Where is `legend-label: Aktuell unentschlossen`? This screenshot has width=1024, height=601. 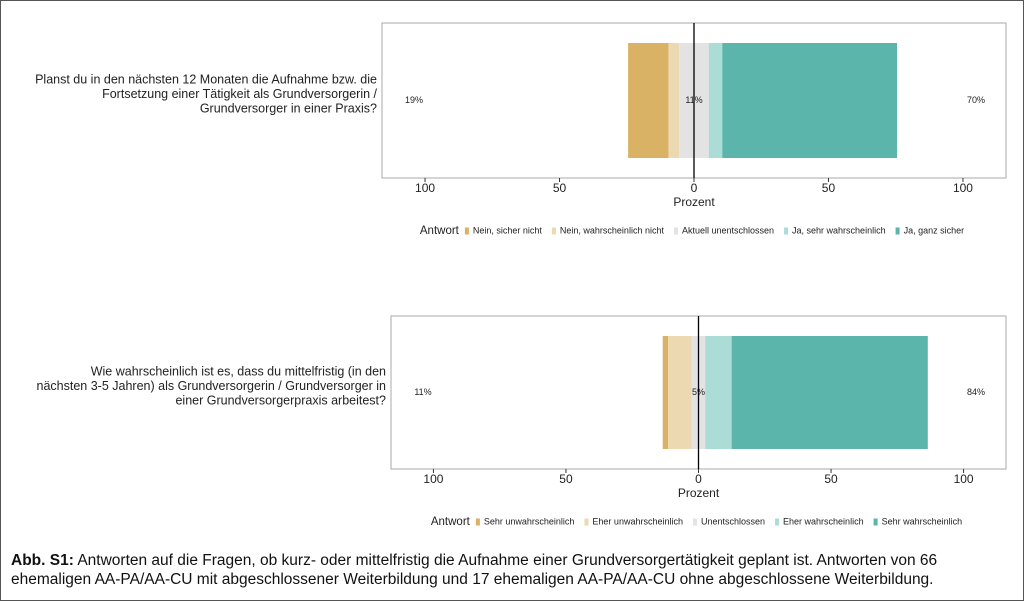
legend-label: Aktuell unentschlossen is located at coordinates (728, 230).